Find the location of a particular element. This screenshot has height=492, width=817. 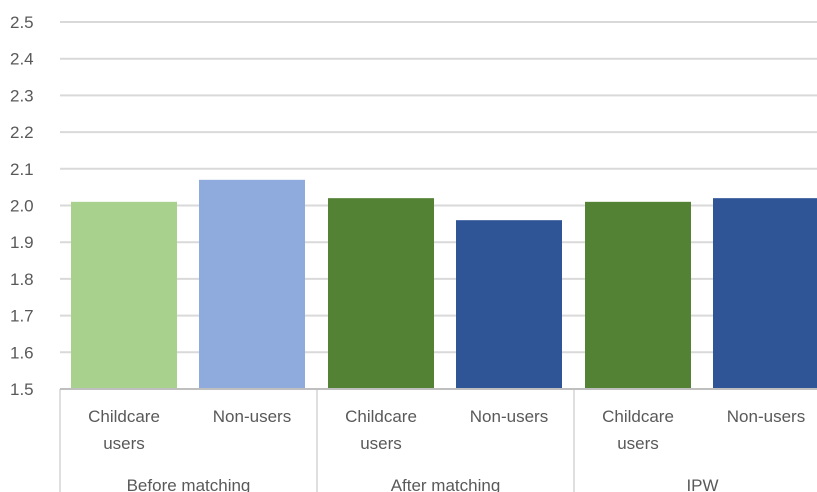

group-label: IPW is located at coordinates (702, 484).